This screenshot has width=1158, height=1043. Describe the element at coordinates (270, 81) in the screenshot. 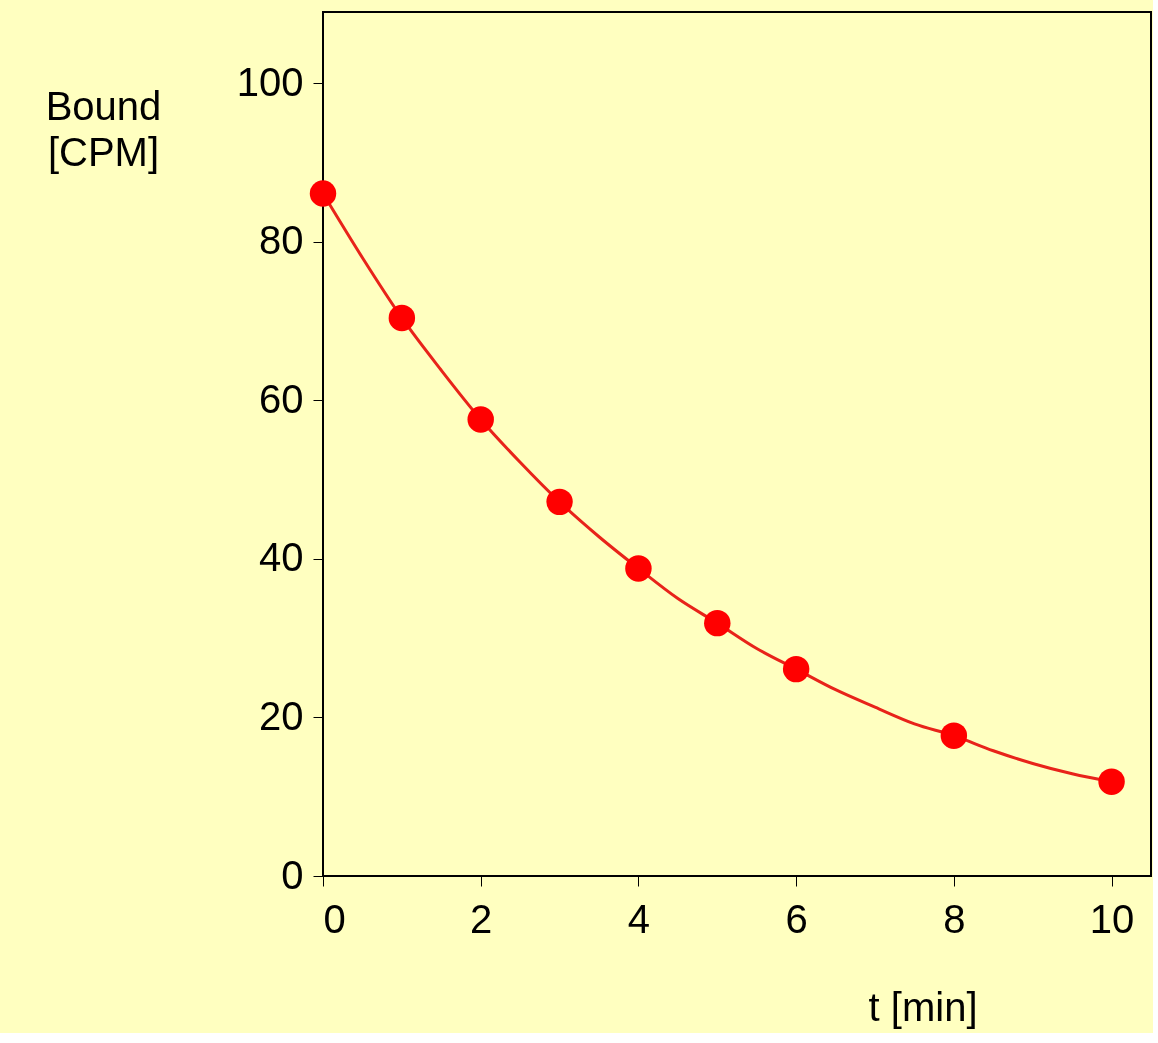

I see `y-tick-label: 100` at that location.